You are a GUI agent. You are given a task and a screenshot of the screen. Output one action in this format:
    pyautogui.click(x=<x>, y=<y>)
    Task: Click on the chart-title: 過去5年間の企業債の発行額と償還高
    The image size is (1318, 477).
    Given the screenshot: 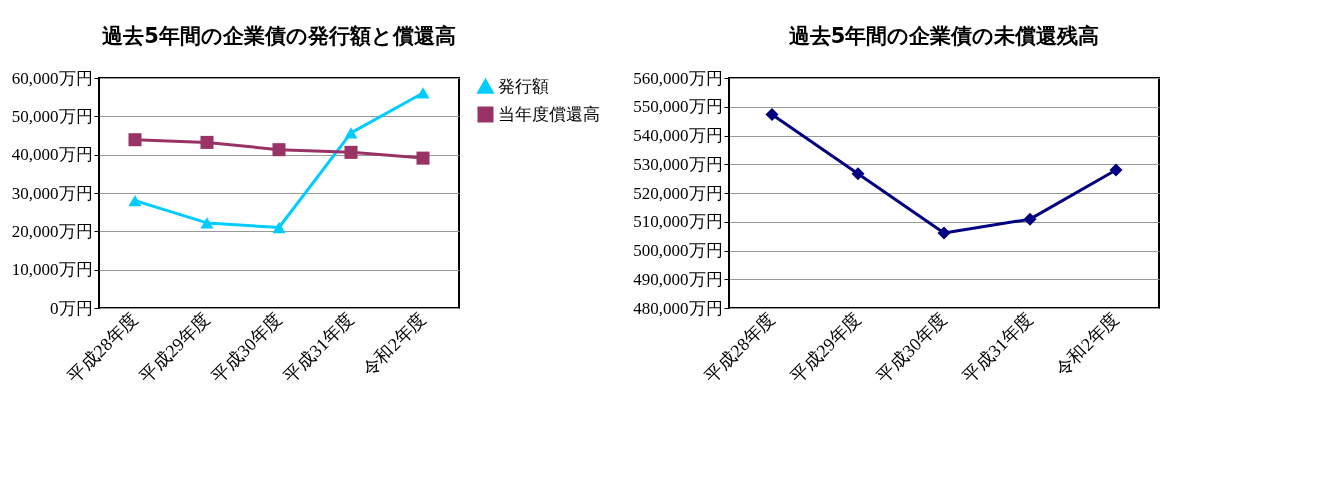 What is the action you would take?
    pyautogui.click(x=279, y=36)
    